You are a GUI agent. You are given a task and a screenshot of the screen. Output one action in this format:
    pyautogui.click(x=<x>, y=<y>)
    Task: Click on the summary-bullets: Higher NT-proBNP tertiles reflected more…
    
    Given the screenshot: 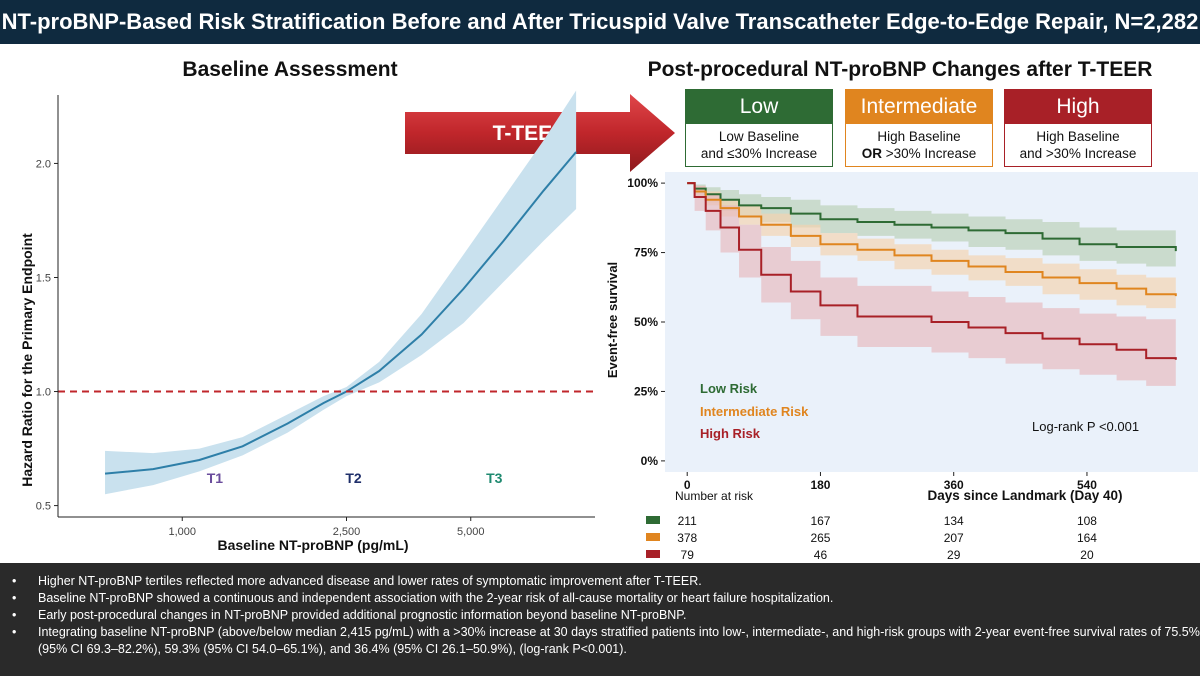 What is the action you would take?
    pyautogui.click(x=600, y=610)
    